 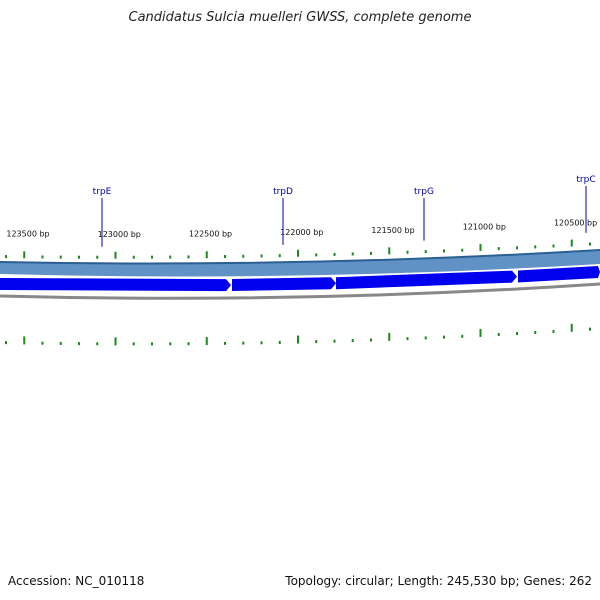 I want to click on gene-arrows, so click(x=300, y=279).